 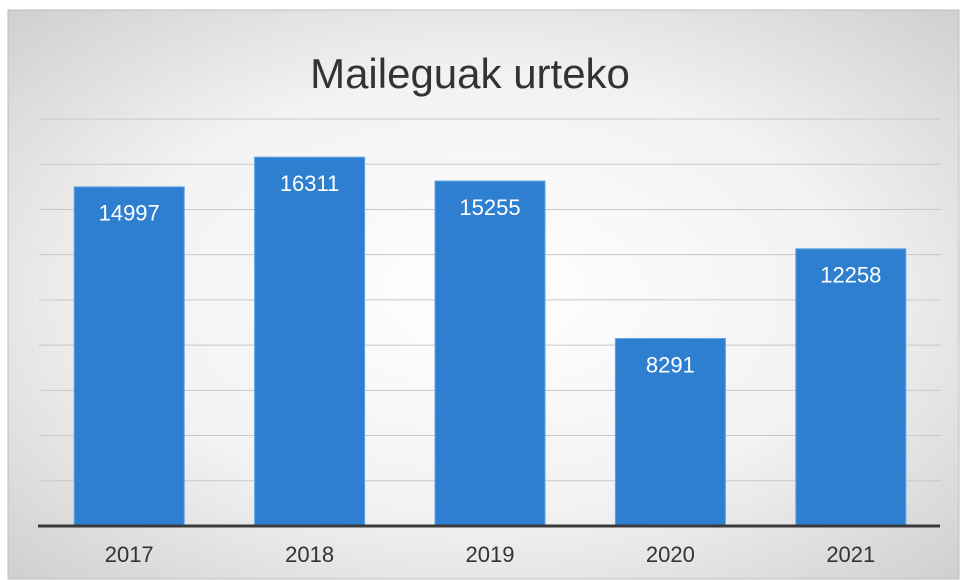 I want to click on data-label: 14997, so click(x=129, y=213).